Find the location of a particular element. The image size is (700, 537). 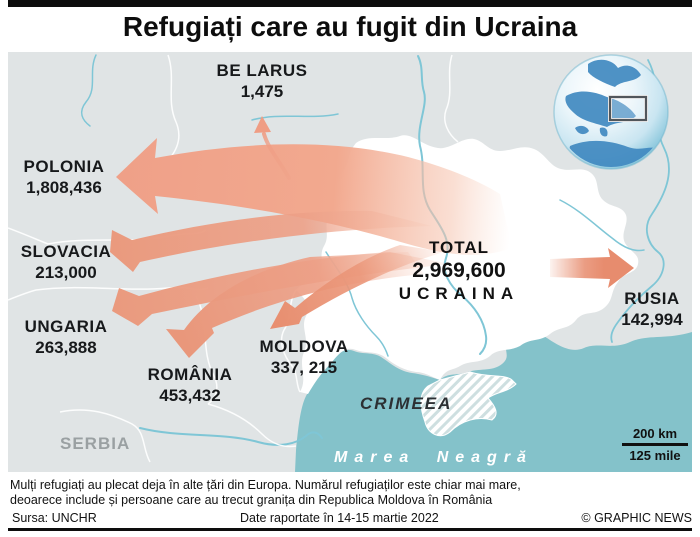

black-sea-shape is located at coordinates (493, 401).